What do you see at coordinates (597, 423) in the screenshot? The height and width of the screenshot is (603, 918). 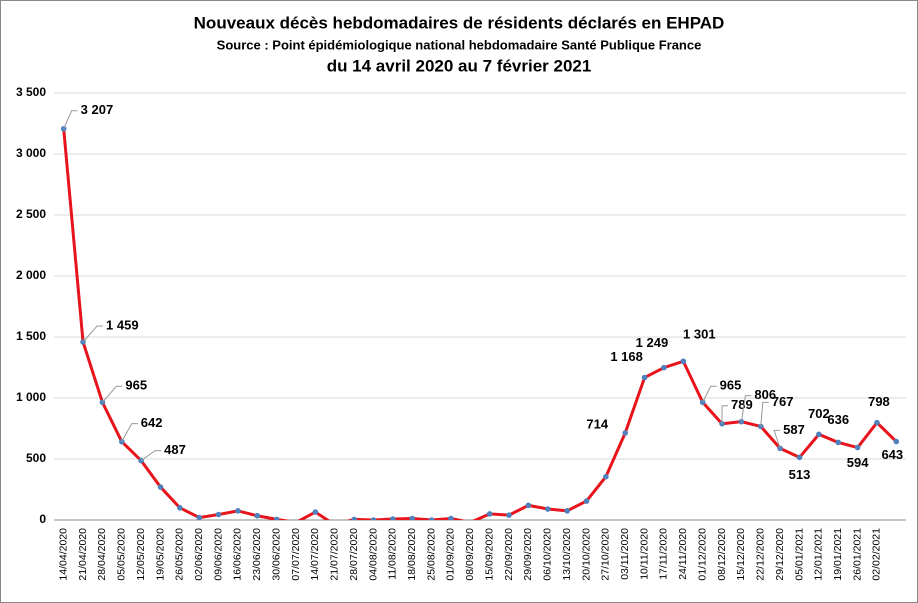 I see `data-label: 714` at bounding box center [597, 423].